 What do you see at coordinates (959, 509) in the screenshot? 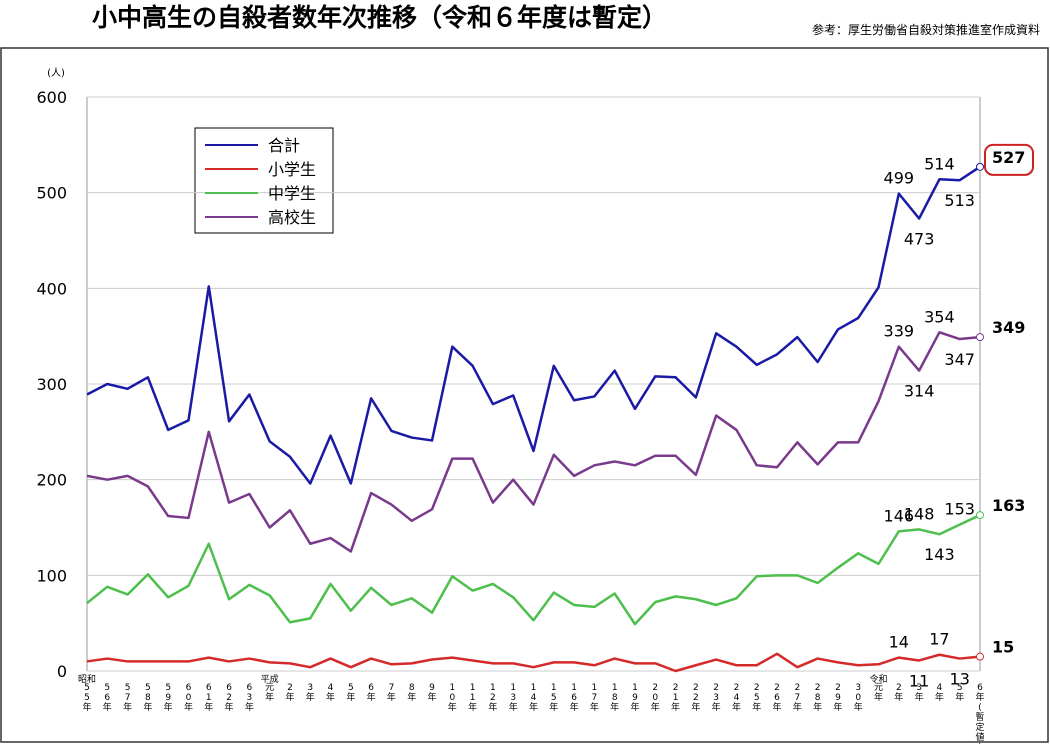
I see `value-label: 153` at bounding box center [959, 509].